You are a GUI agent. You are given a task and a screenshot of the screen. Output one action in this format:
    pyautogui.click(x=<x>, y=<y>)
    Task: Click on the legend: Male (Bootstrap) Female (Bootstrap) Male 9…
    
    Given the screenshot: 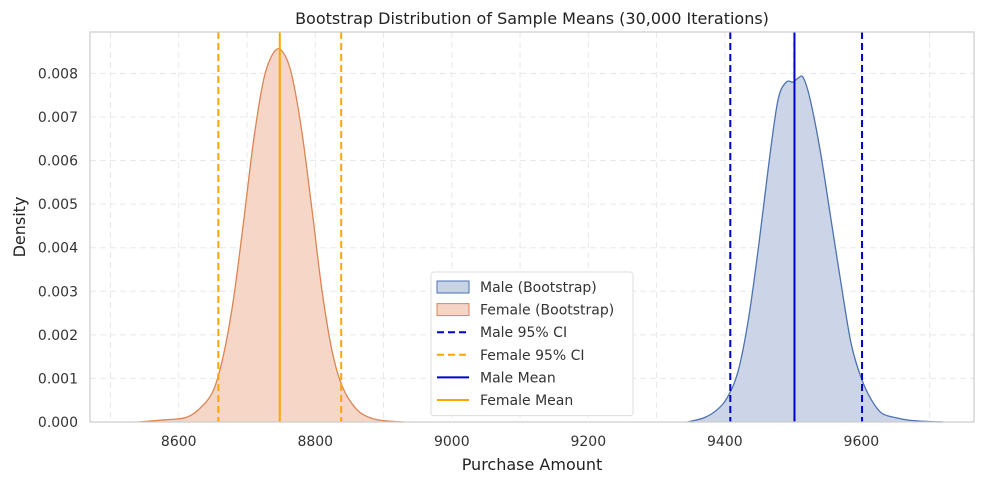 What is the action you would take?
    pyautogui.click(x=532, y=344)
    